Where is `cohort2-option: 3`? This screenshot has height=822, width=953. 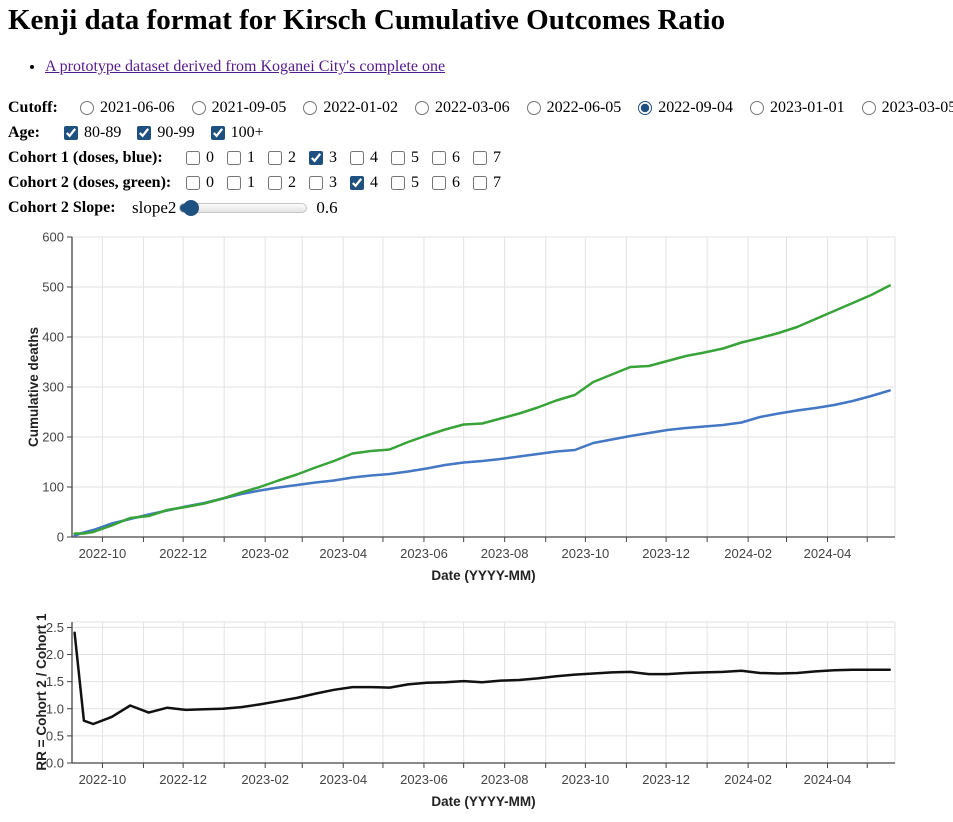
cohort2-option: 3 is located at coordinates (323, 183).